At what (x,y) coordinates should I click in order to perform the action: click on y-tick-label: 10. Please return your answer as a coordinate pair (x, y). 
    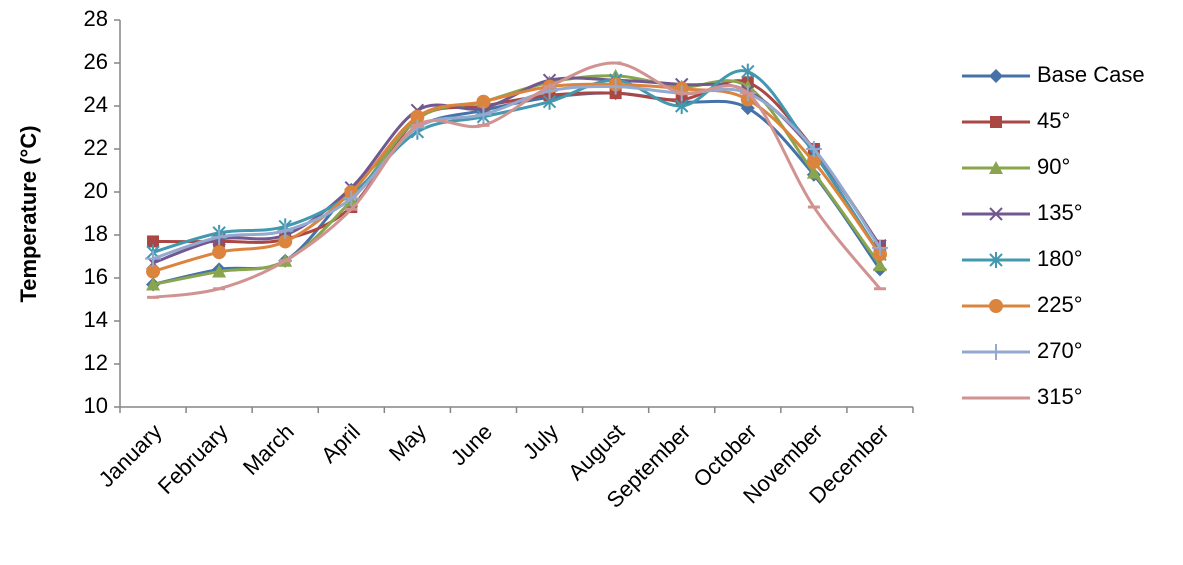
    Looking at the image, I should click on (96, 405).